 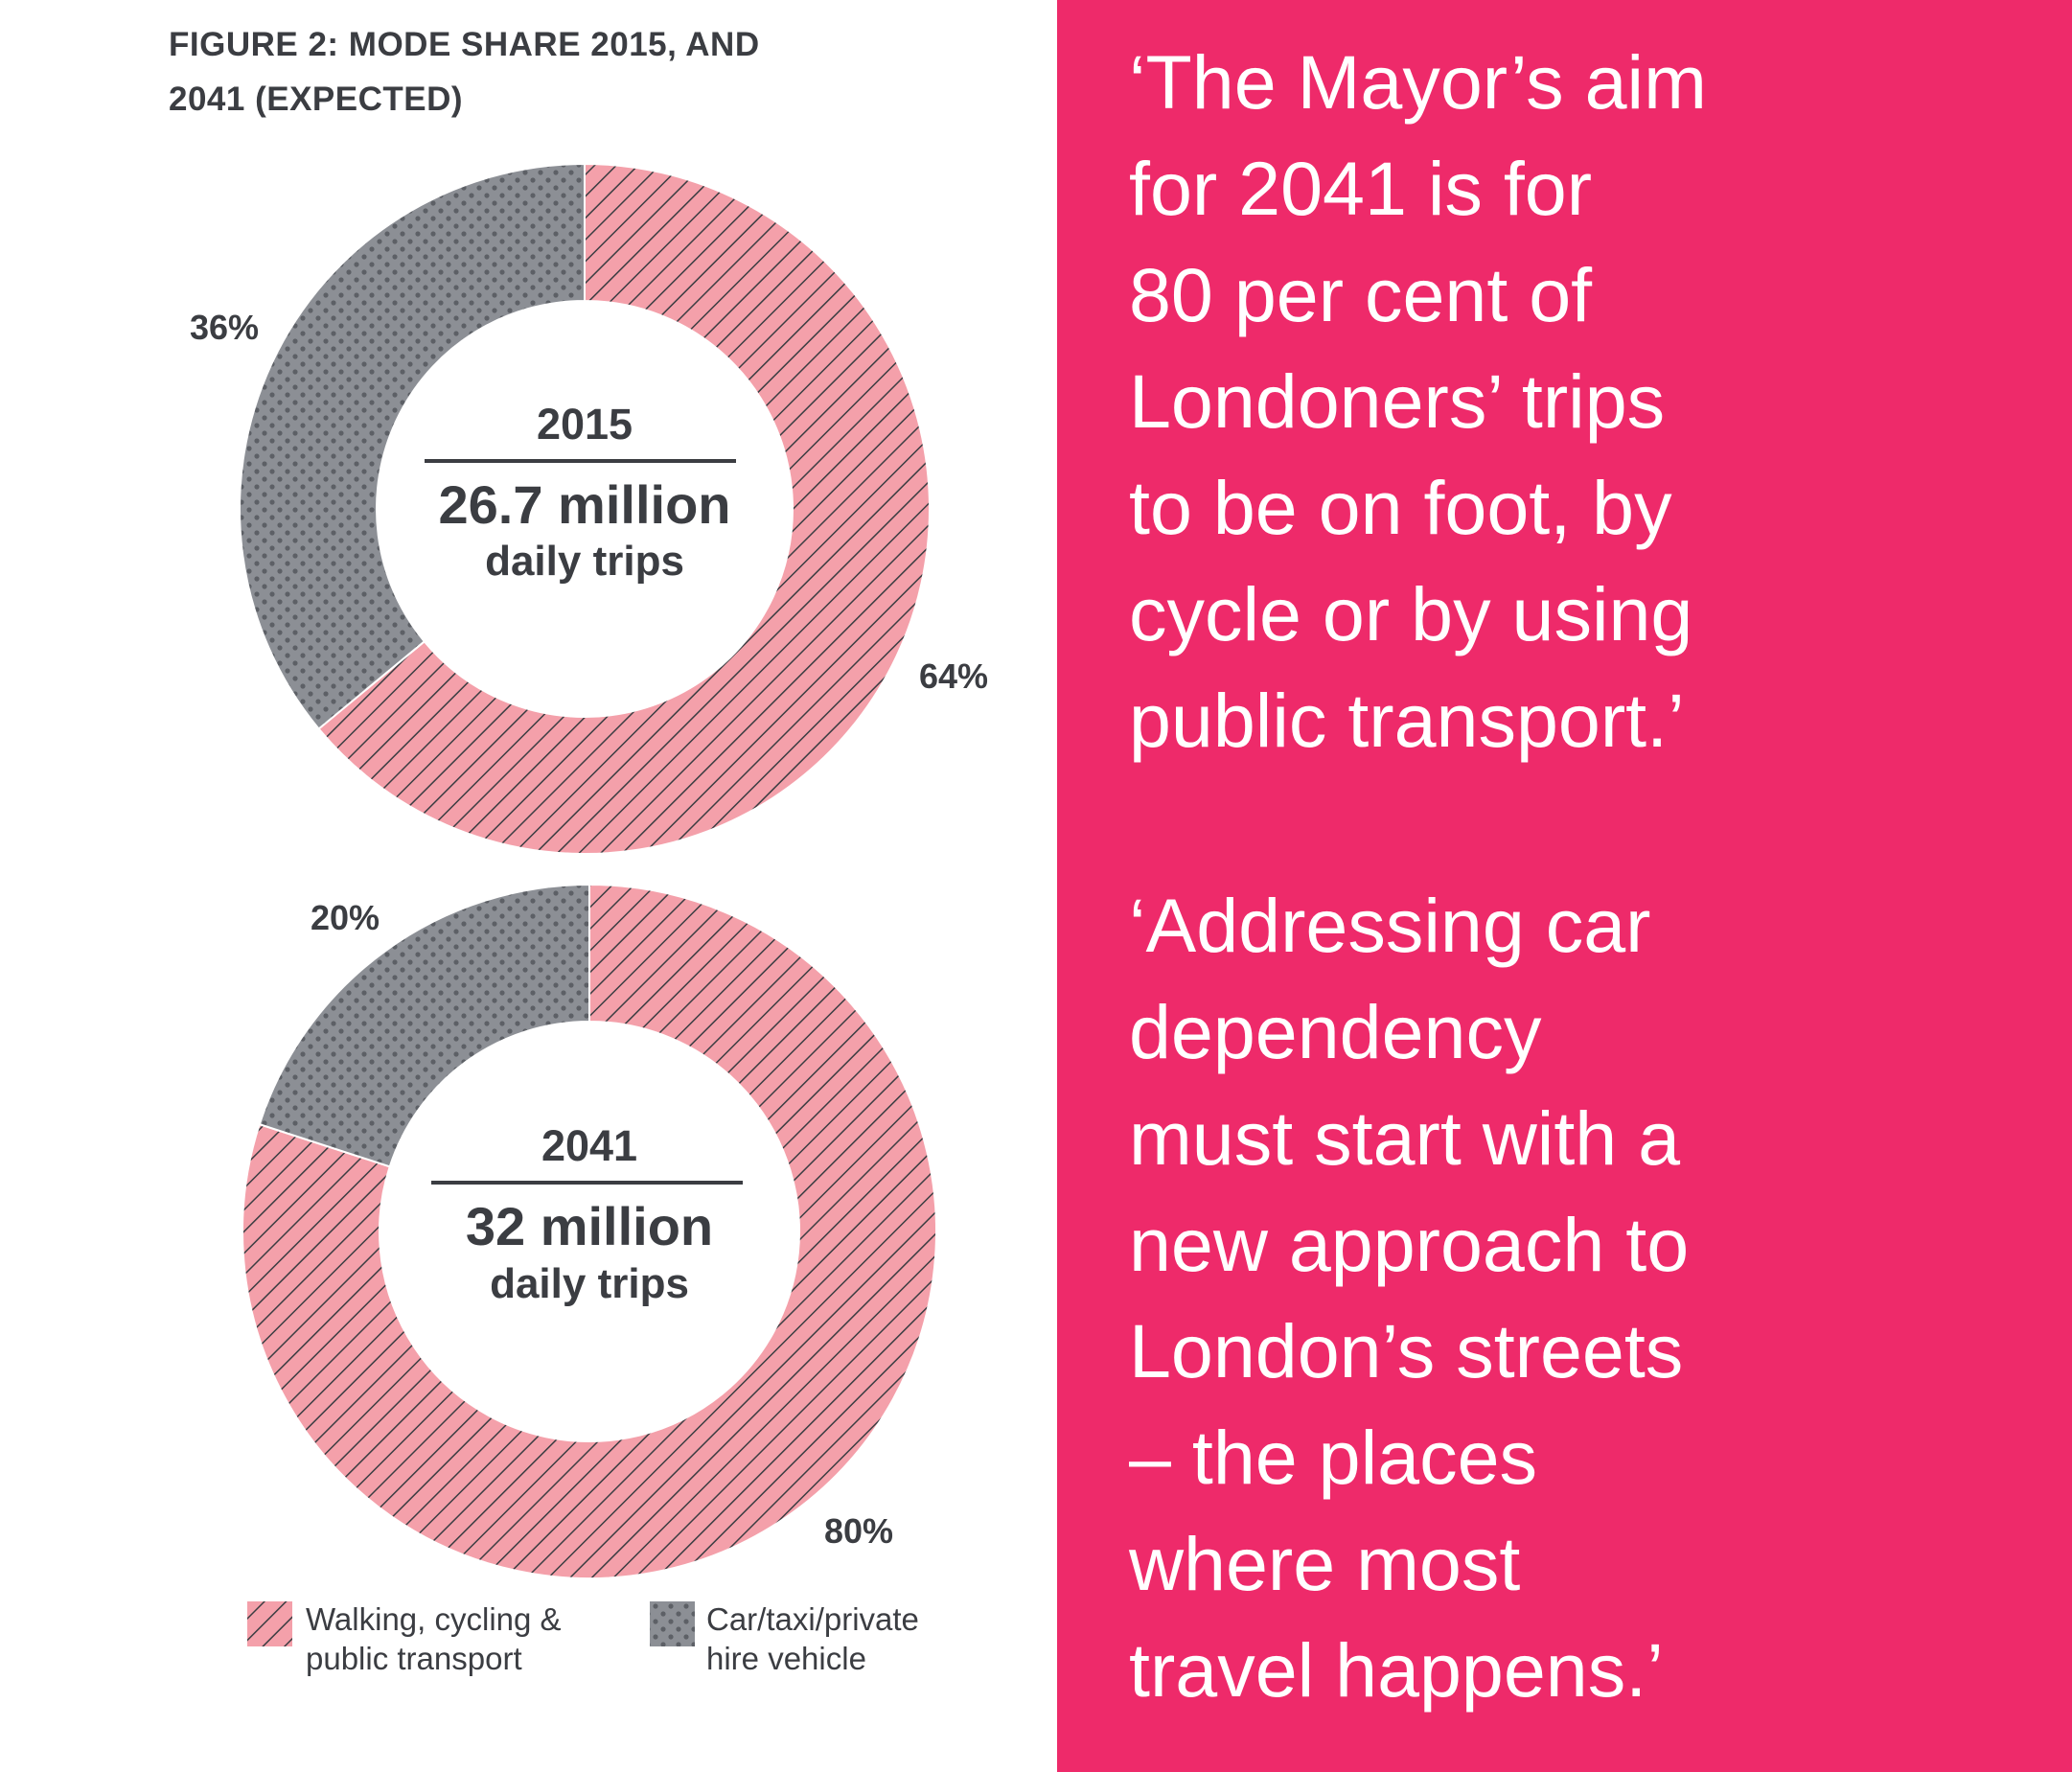 I want to click on donut-2015-car-pct: 36%, so click(x=224, y=328).